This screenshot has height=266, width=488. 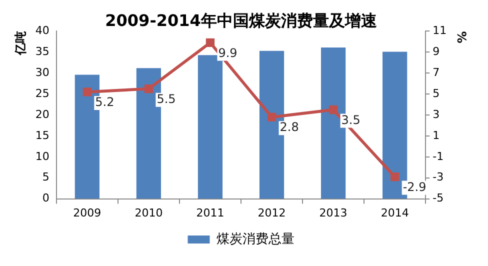 What do you see at coordinates (42, 114) in the screenshot?
I see `y-tick-label: 20` at bounding box center [42, 114].